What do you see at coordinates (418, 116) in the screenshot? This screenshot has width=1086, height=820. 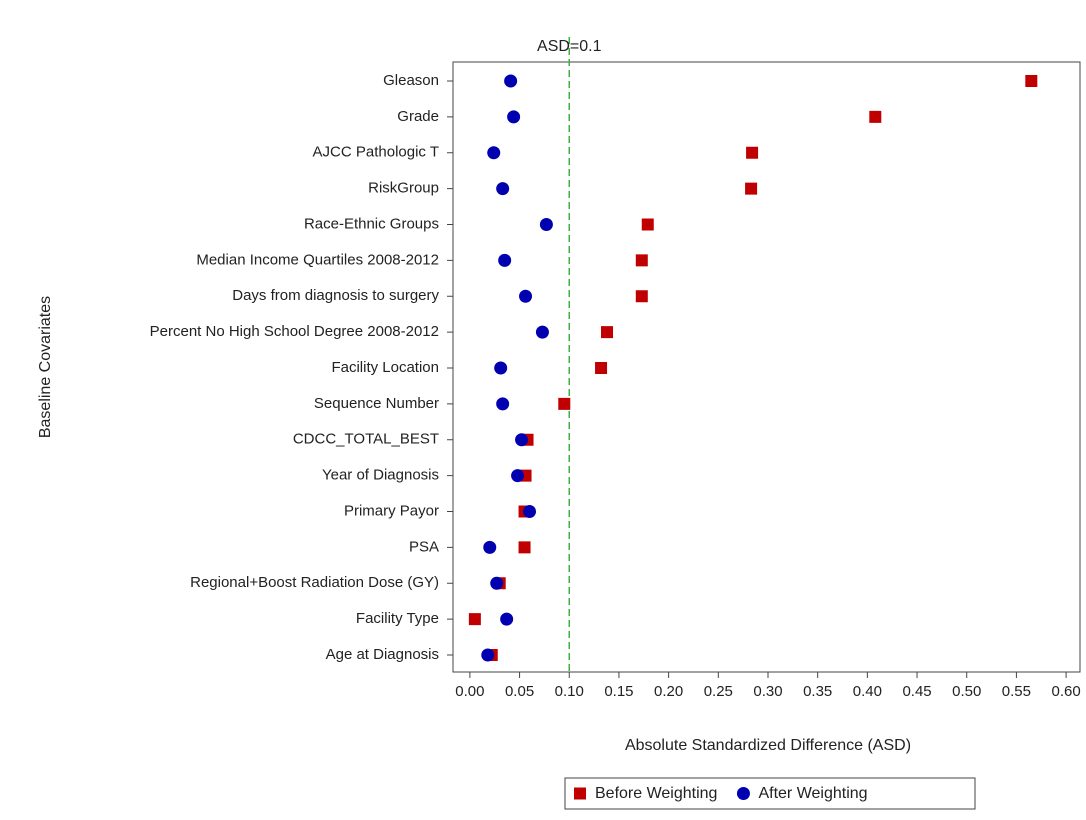 I see `y-tick-label: Grade` at bounding box center [418, 116].